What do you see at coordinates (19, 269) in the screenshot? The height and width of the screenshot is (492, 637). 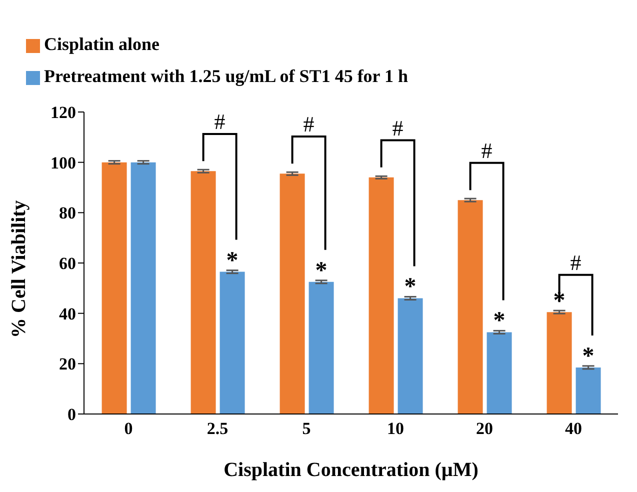 I see `y-axis-title: % Cell Viability` at bounding box center [19, 269].